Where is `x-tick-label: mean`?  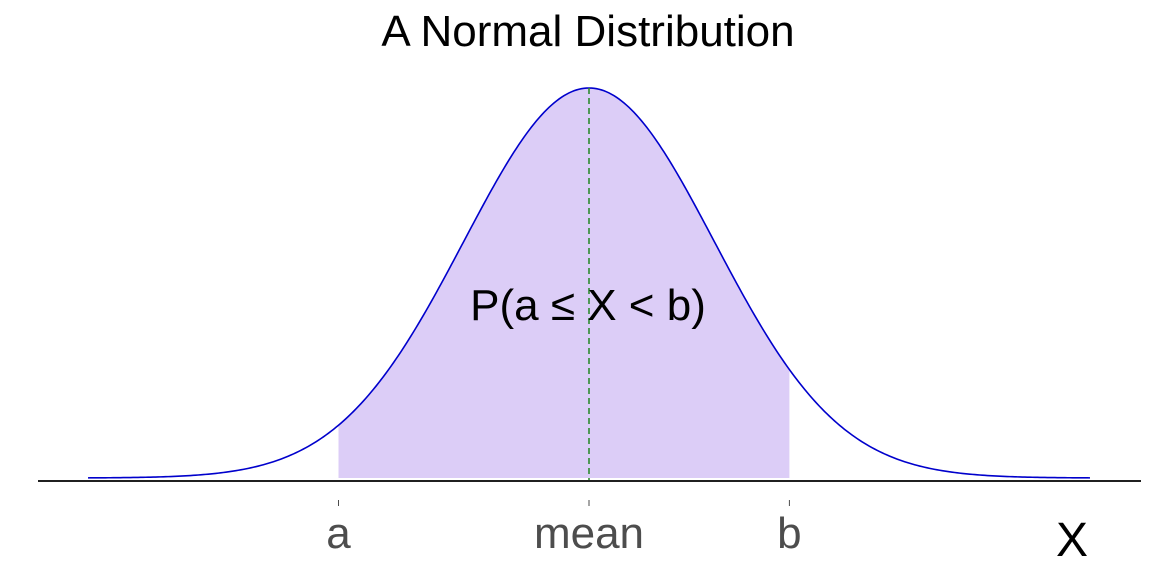 x-tick-label: mean is located at coordinates (589, 533).